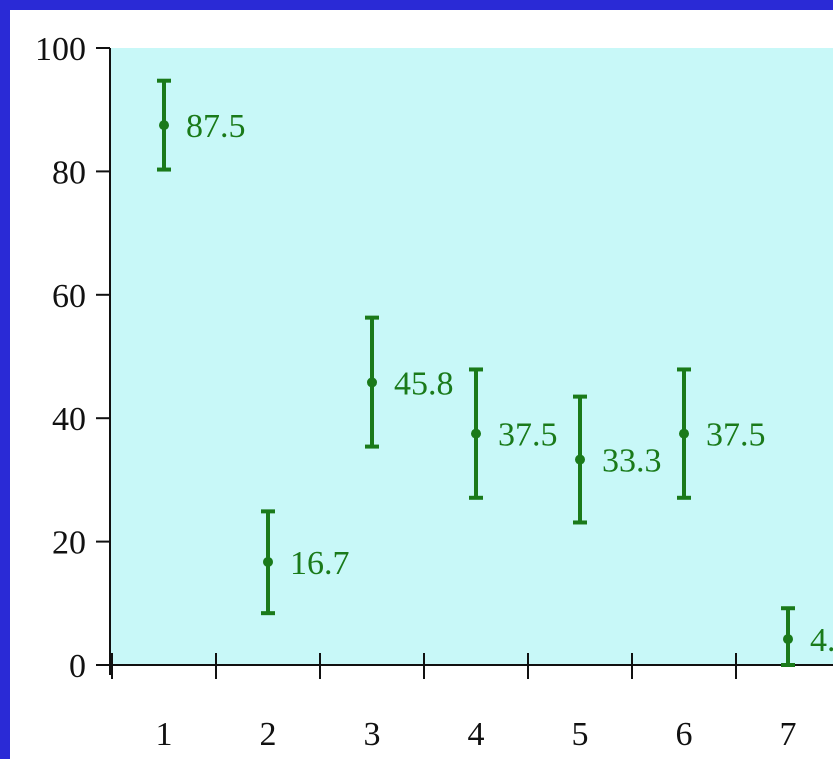  Describe the element at coordinates (268, 734) in the screenshot. I see `x-tick-label: 2` at that location.